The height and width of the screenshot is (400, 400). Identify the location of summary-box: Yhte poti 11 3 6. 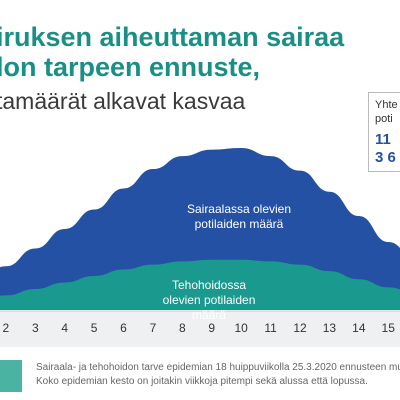
(384, 132).